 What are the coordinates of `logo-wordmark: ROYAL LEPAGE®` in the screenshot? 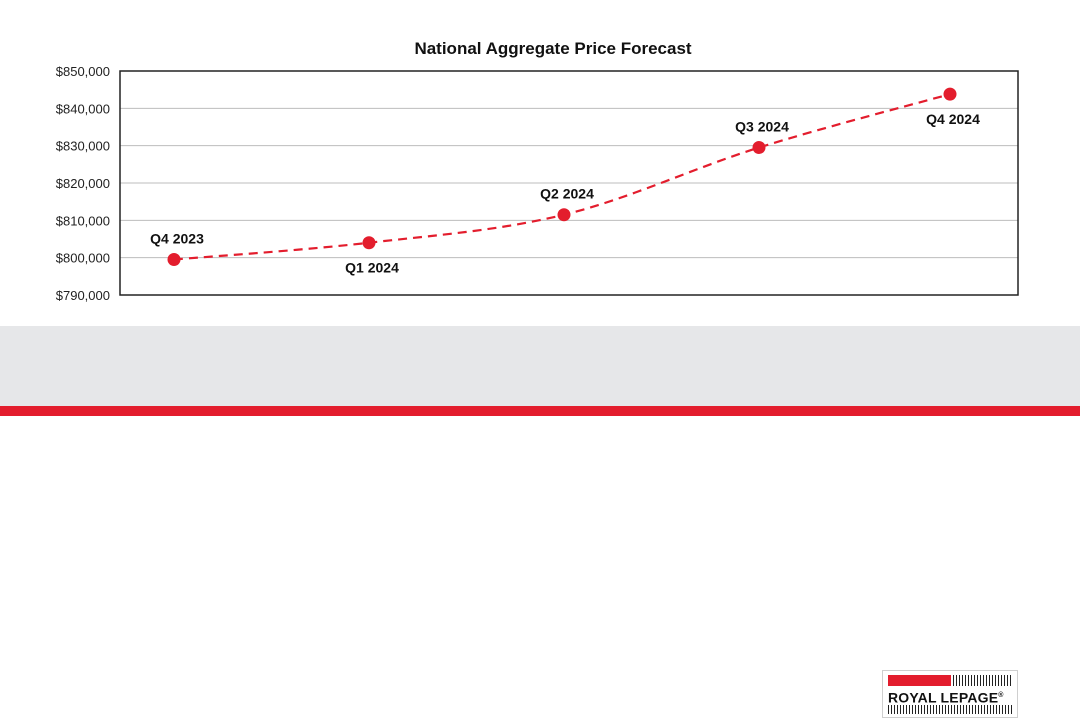 It's located at (952, 697).